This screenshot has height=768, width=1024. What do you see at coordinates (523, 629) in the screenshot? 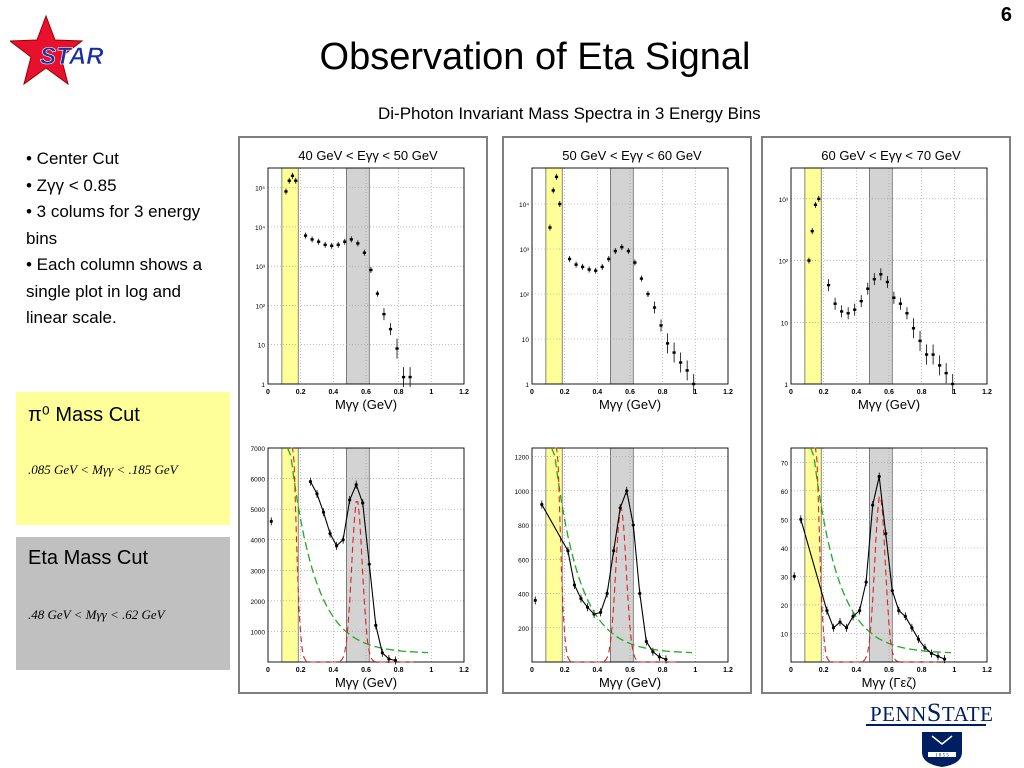
I see `y-tick-label: 200` at bounding box center [523, 629].